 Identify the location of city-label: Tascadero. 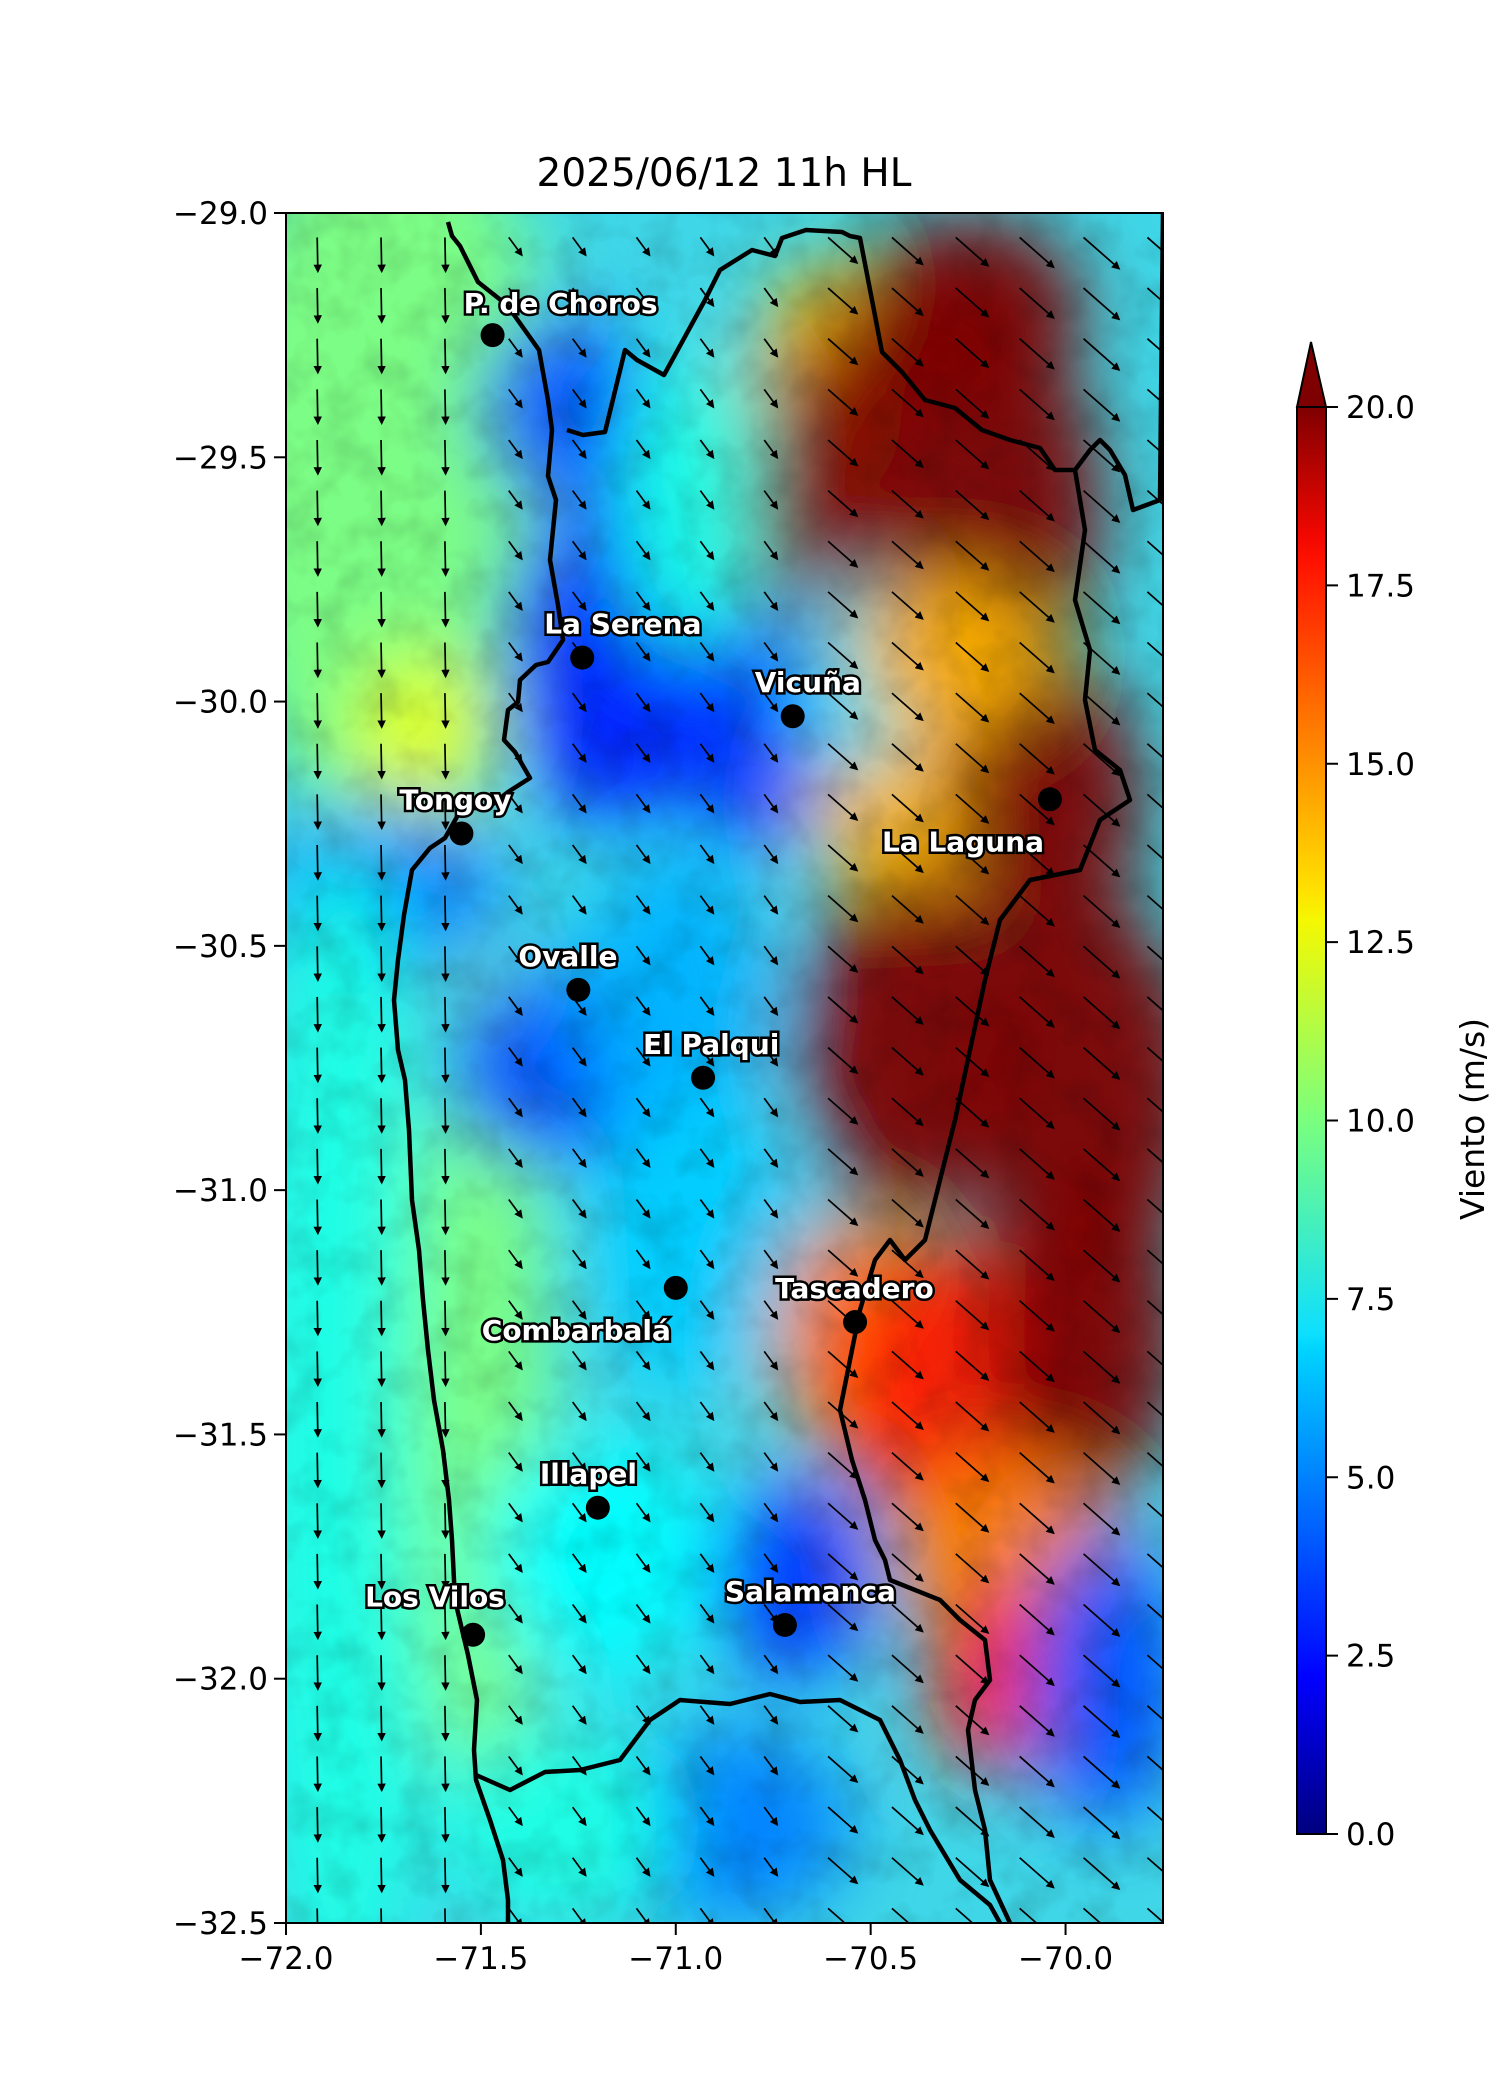
(854, 1288).